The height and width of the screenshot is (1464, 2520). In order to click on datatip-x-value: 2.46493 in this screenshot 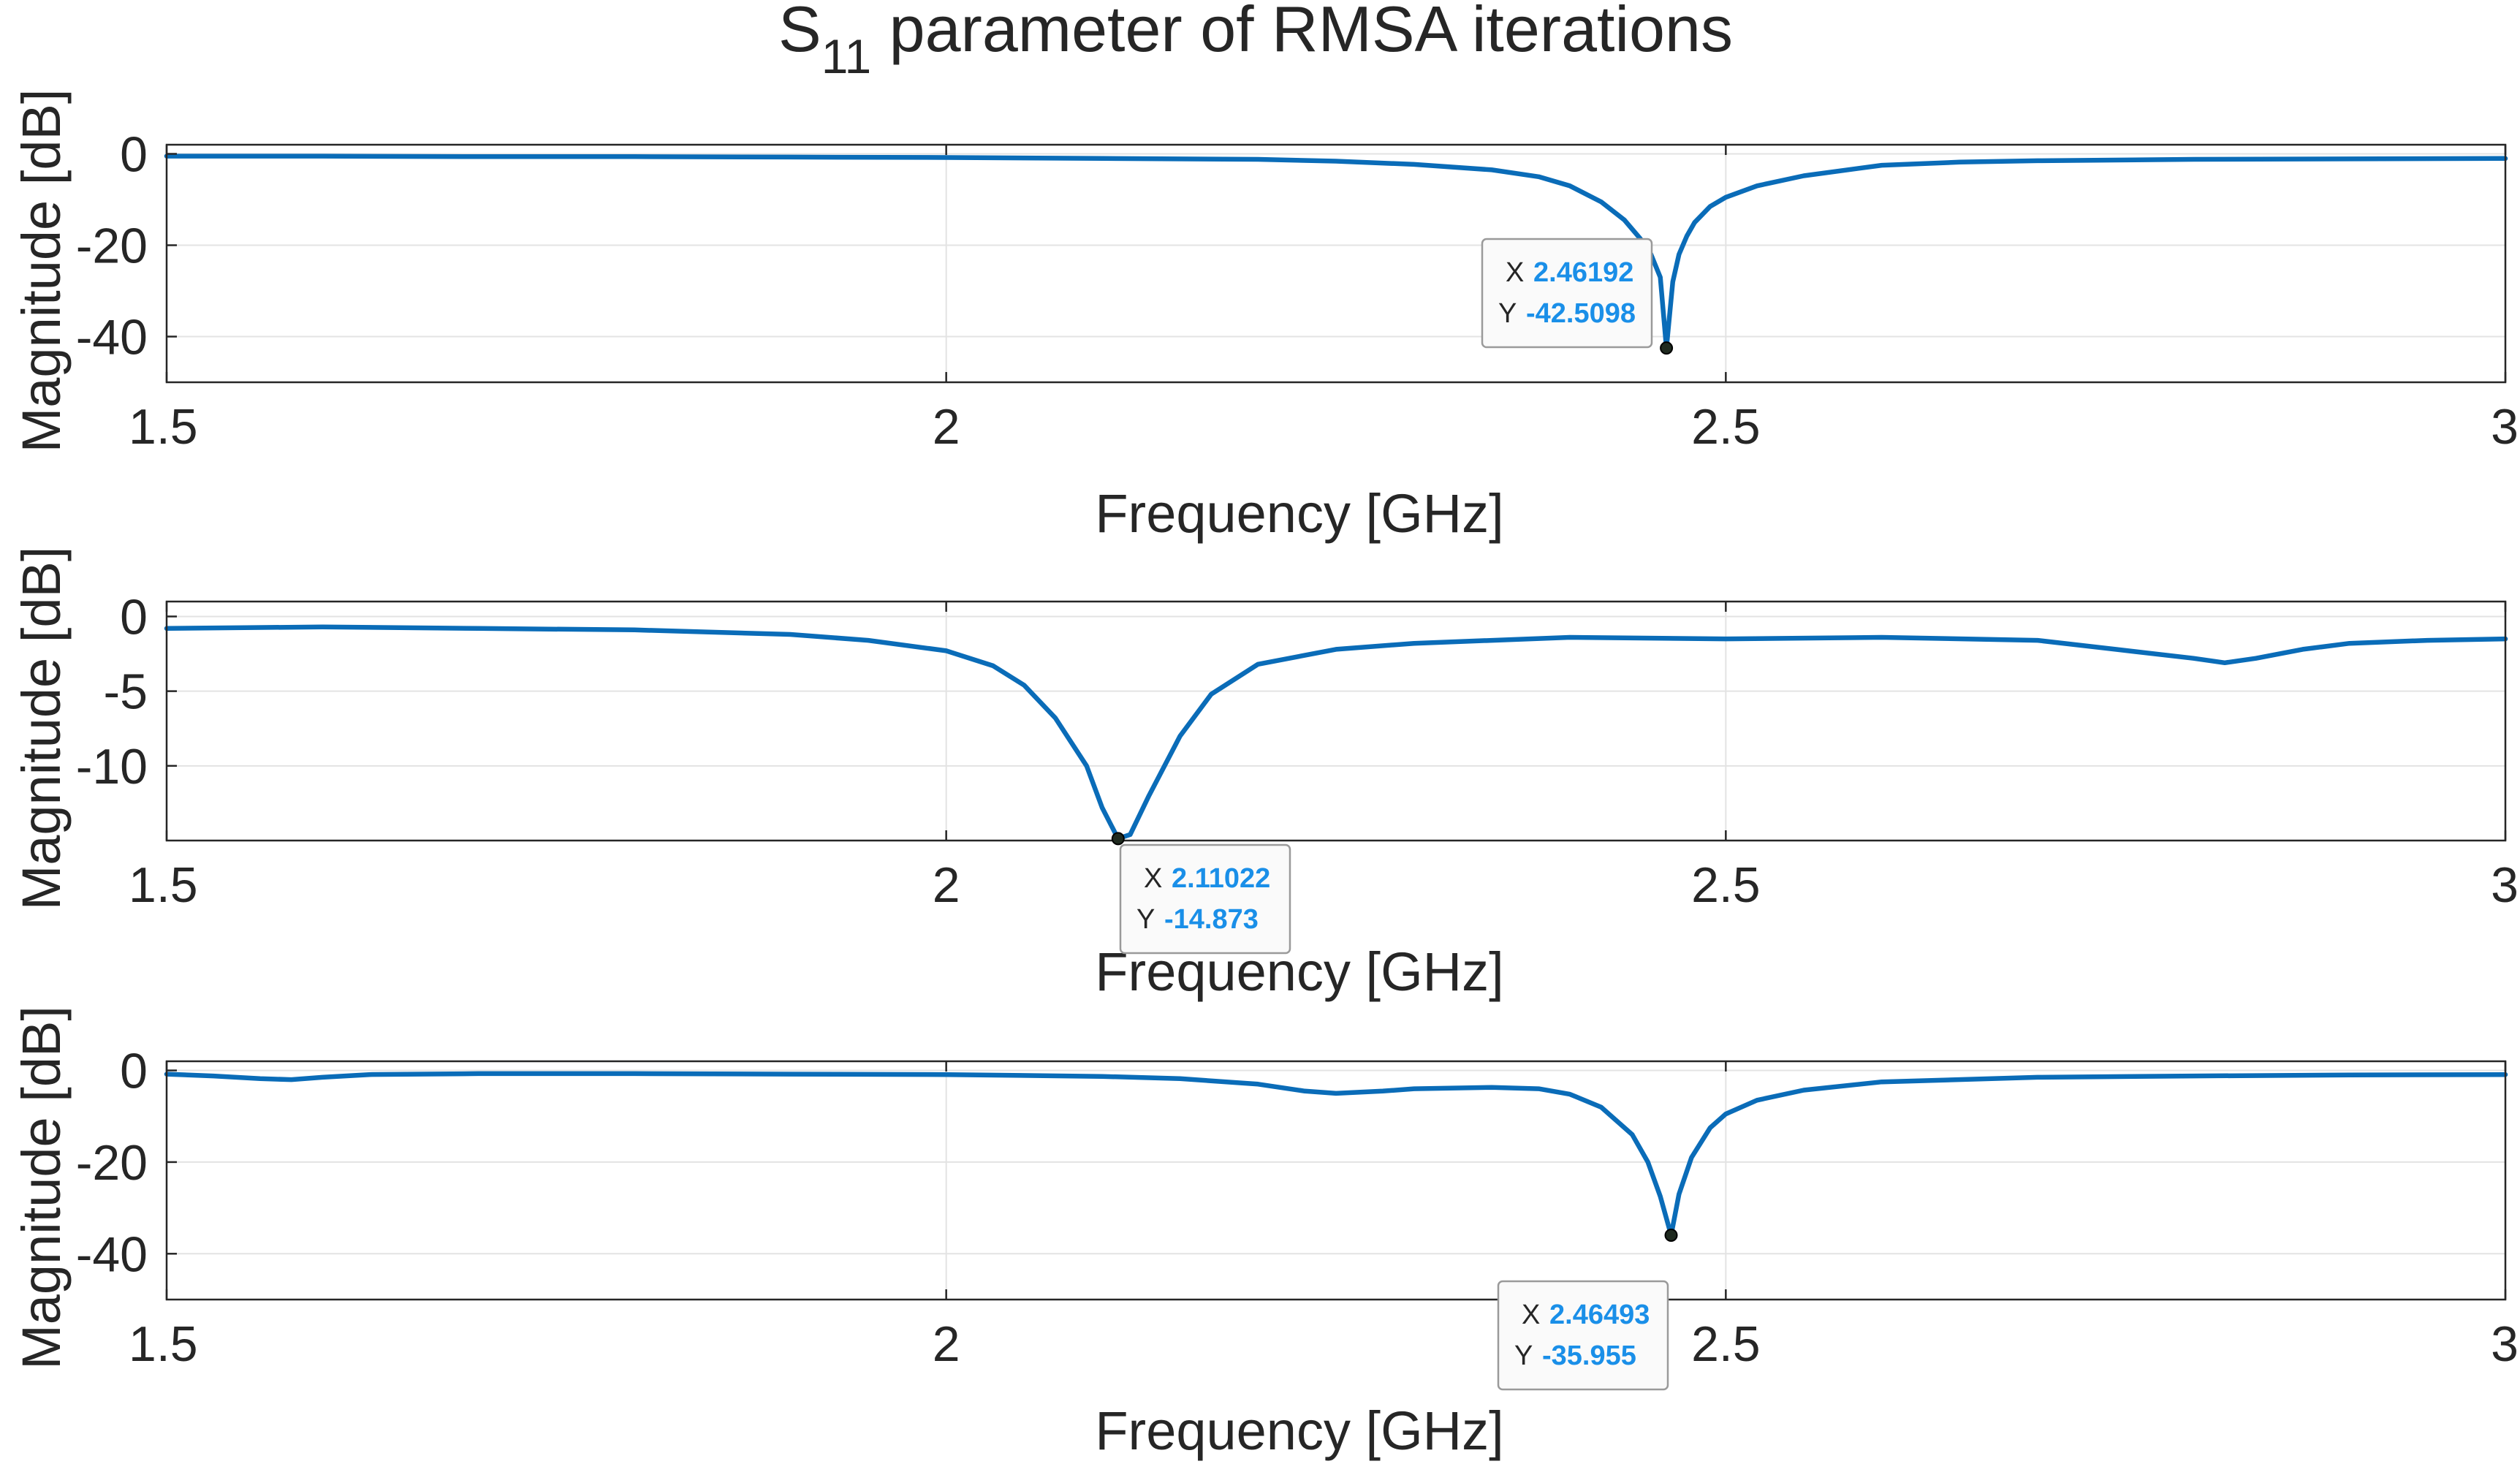, I will do `click(1599, 1315)`.